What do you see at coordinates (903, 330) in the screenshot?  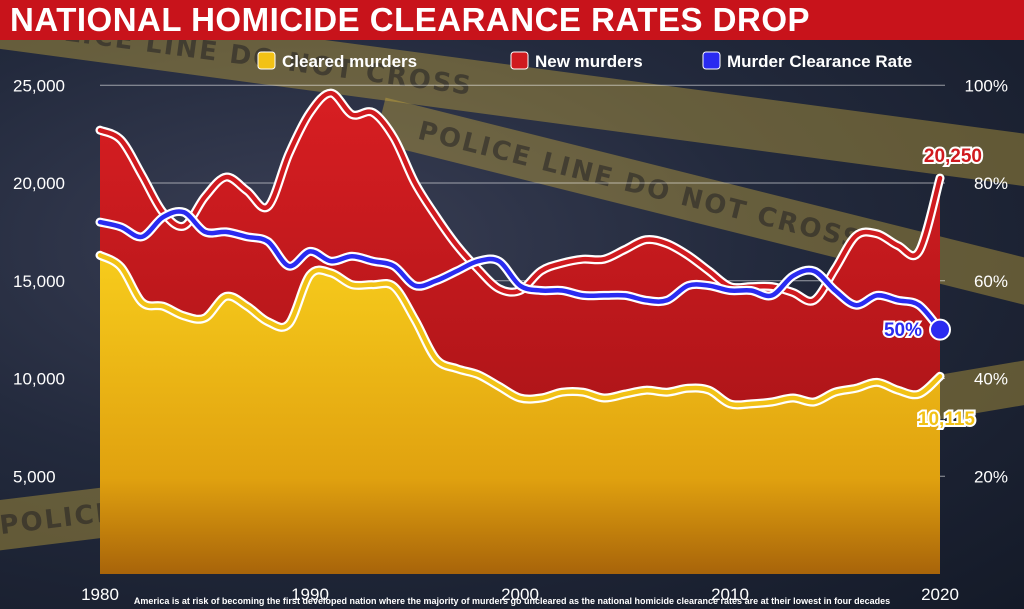 I see `clearance-rate-end-label: 50%` at bounding box center [903, 330].